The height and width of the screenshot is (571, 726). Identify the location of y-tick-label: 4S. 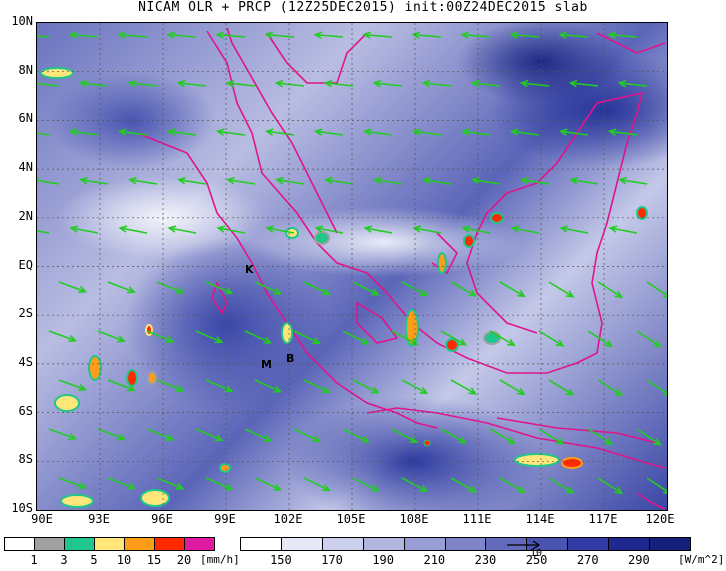
(25, 361).